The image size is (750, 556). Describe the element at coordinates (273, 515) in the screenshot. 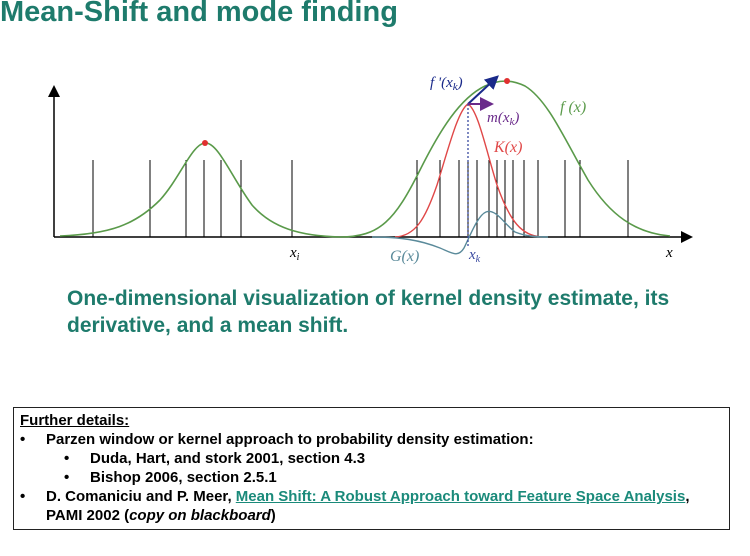

I see `reference-suffix: )` at that location.